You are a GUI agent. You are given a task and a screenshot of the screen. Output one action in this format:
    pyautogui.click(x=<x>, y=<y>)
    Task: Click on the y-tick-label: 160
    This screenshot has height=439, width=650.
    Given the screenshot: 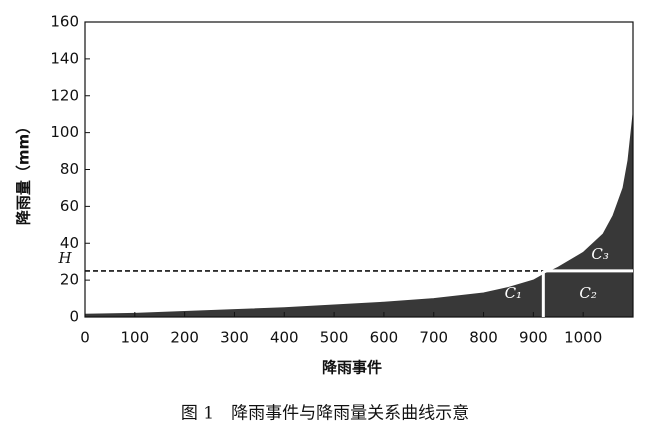 What is the action you would take?
    pyautogui.click(x=64, y=22)
    